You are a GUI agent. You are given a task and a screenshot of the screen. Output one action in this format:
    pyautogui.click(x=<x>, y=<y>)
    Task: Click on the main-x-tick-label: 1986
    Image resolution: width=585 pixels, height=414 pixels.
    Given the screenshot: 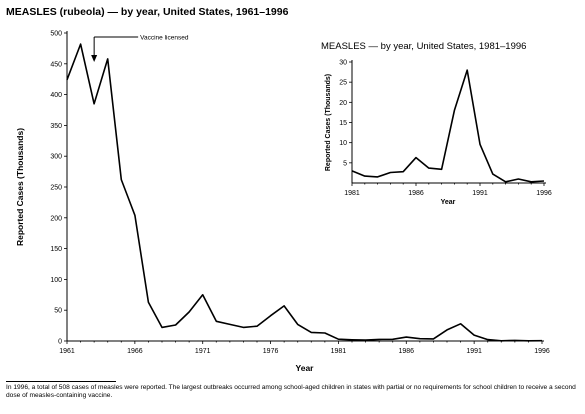 What is the action you would take?
    pyautogui.click(x=406, y=351)
    